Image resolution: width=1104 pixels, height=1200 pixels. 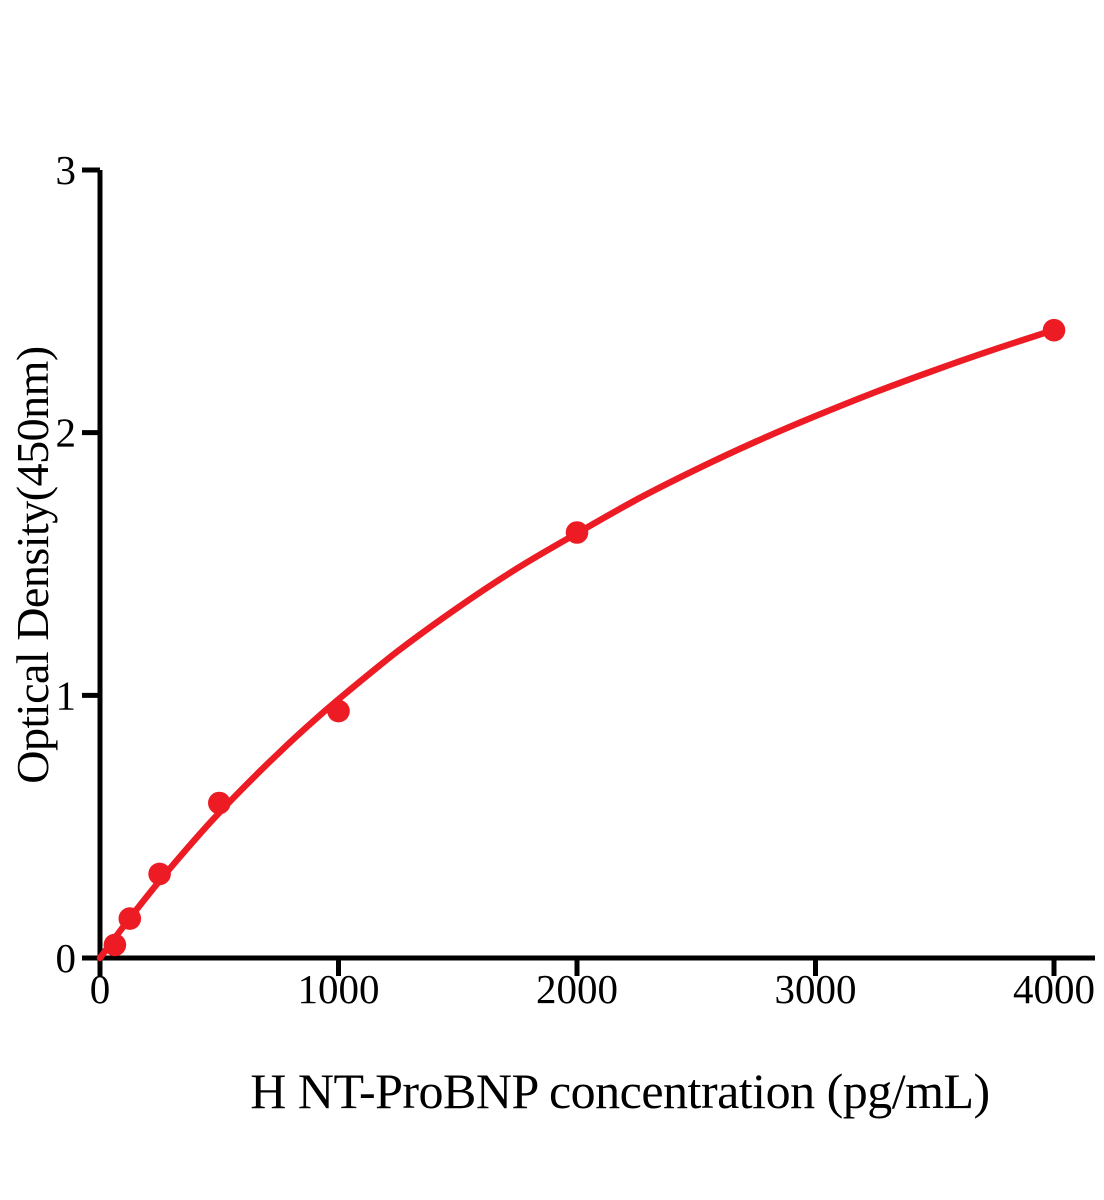 What do you see at coordinates (66, 695) in the screenshot?
I see `y-tick-label: 1` at bounding box center [66, 695].